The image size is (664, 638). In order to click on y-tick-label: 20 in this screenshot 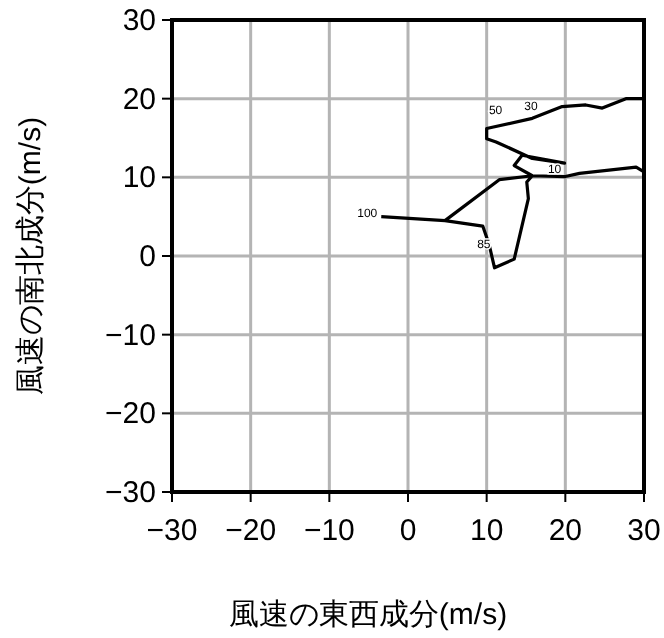, I will do `click(139, 99)`.